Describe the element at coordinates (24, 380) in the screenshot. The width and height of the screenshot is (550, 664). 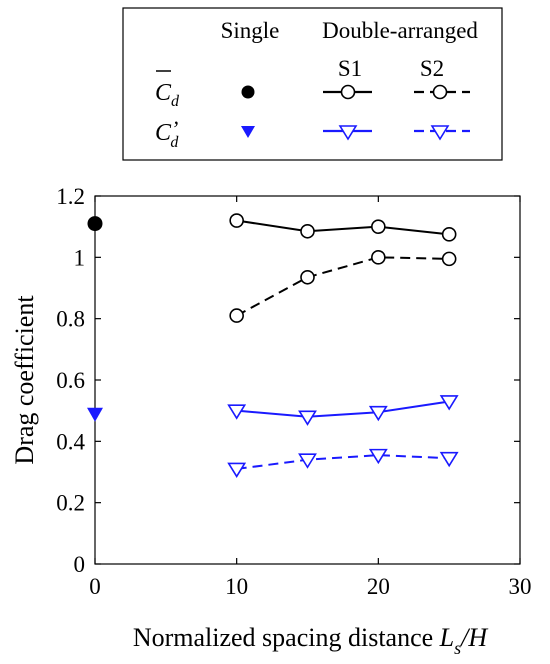
I see `y-axis-label: Drag coefficient` at that location.